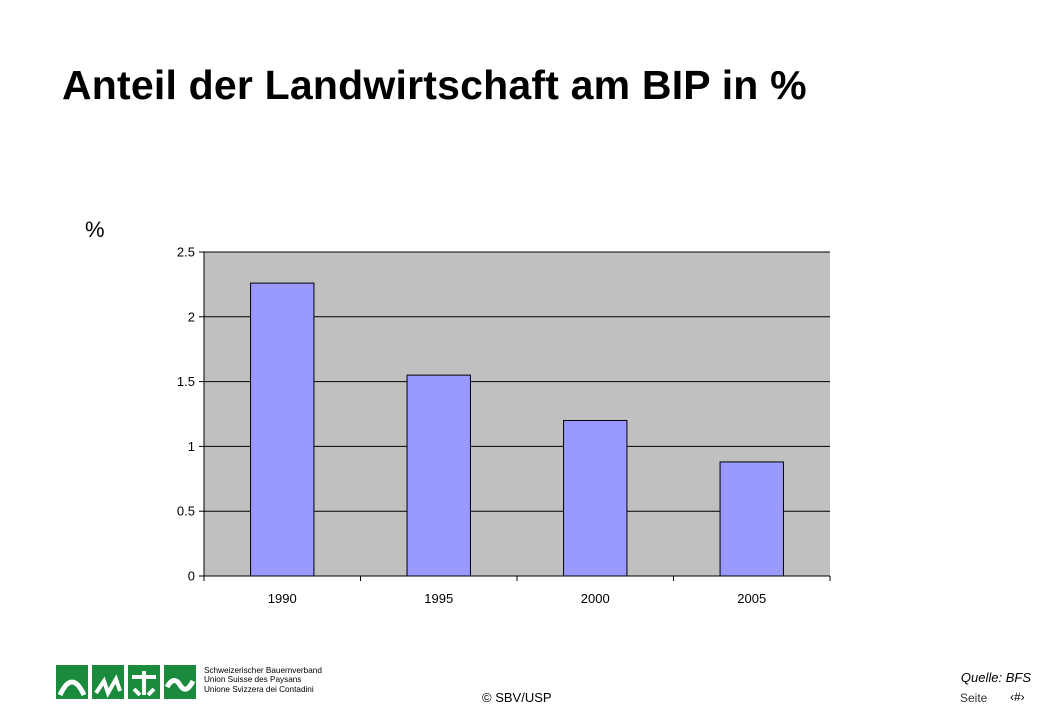  I want to click on x-tick-label: 2005, so click(751, 598).